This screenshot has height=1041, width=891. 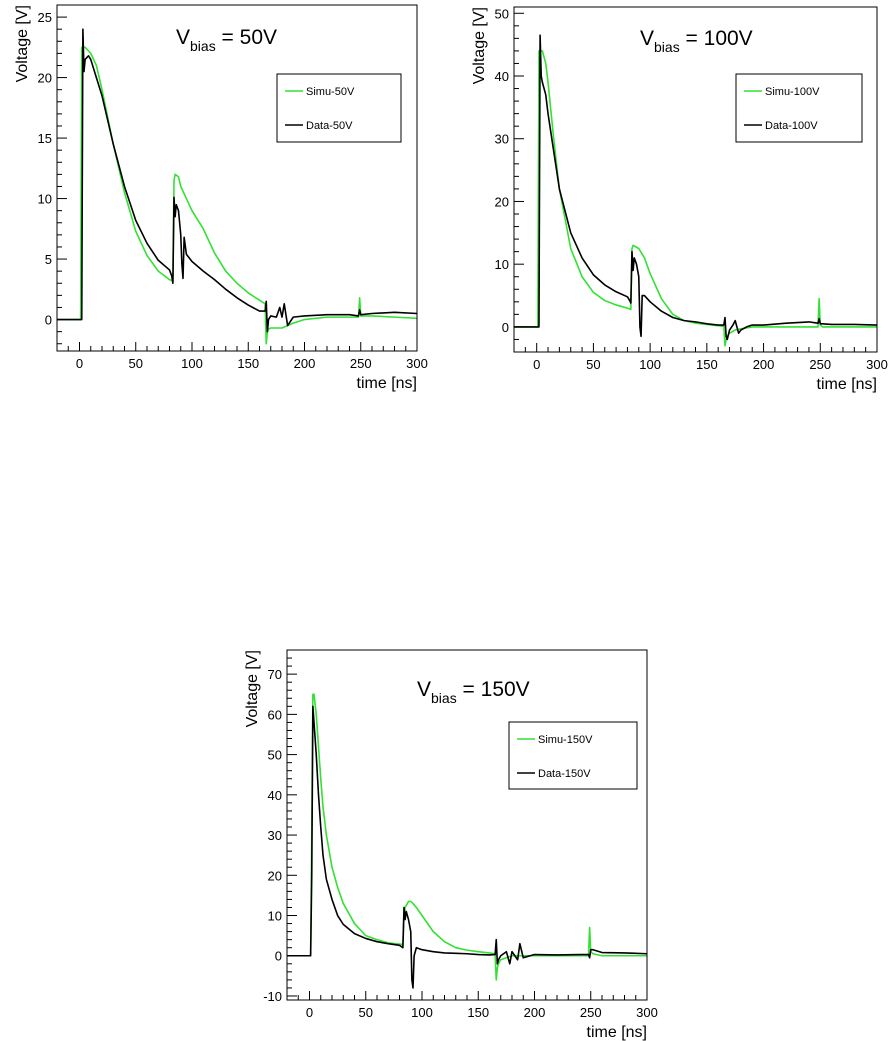 What do you see at coordinates (493, 689) in the screenshot?
I see `bias-annotation-value: = 150V` at bounding box center [493, 689].